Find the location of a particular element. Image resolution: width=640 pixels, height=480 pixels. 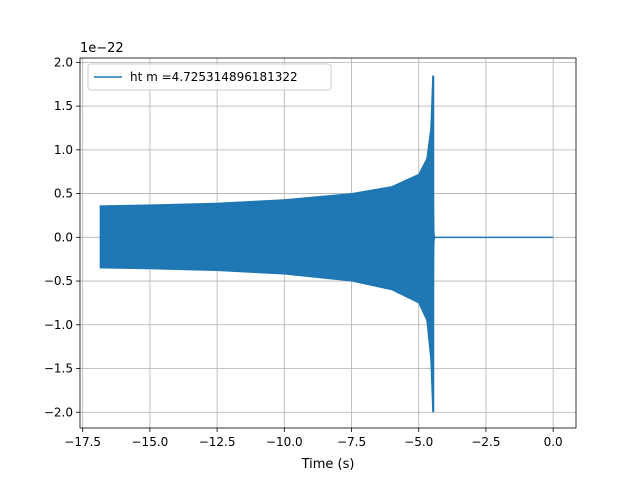

x-tick-label: −17.5 is located at coordinates (82, 442).